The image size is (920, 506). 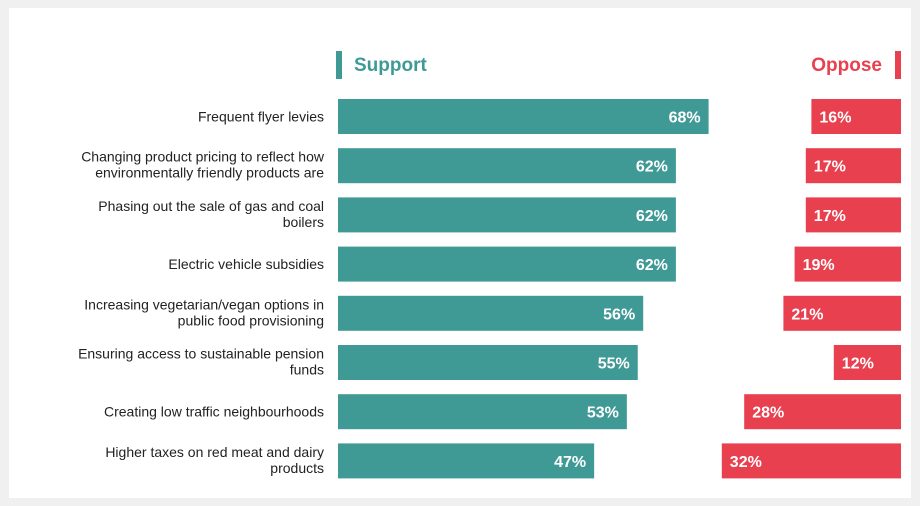 I want to click on oppose-value-label: 28%, so click(x=768, y=413).